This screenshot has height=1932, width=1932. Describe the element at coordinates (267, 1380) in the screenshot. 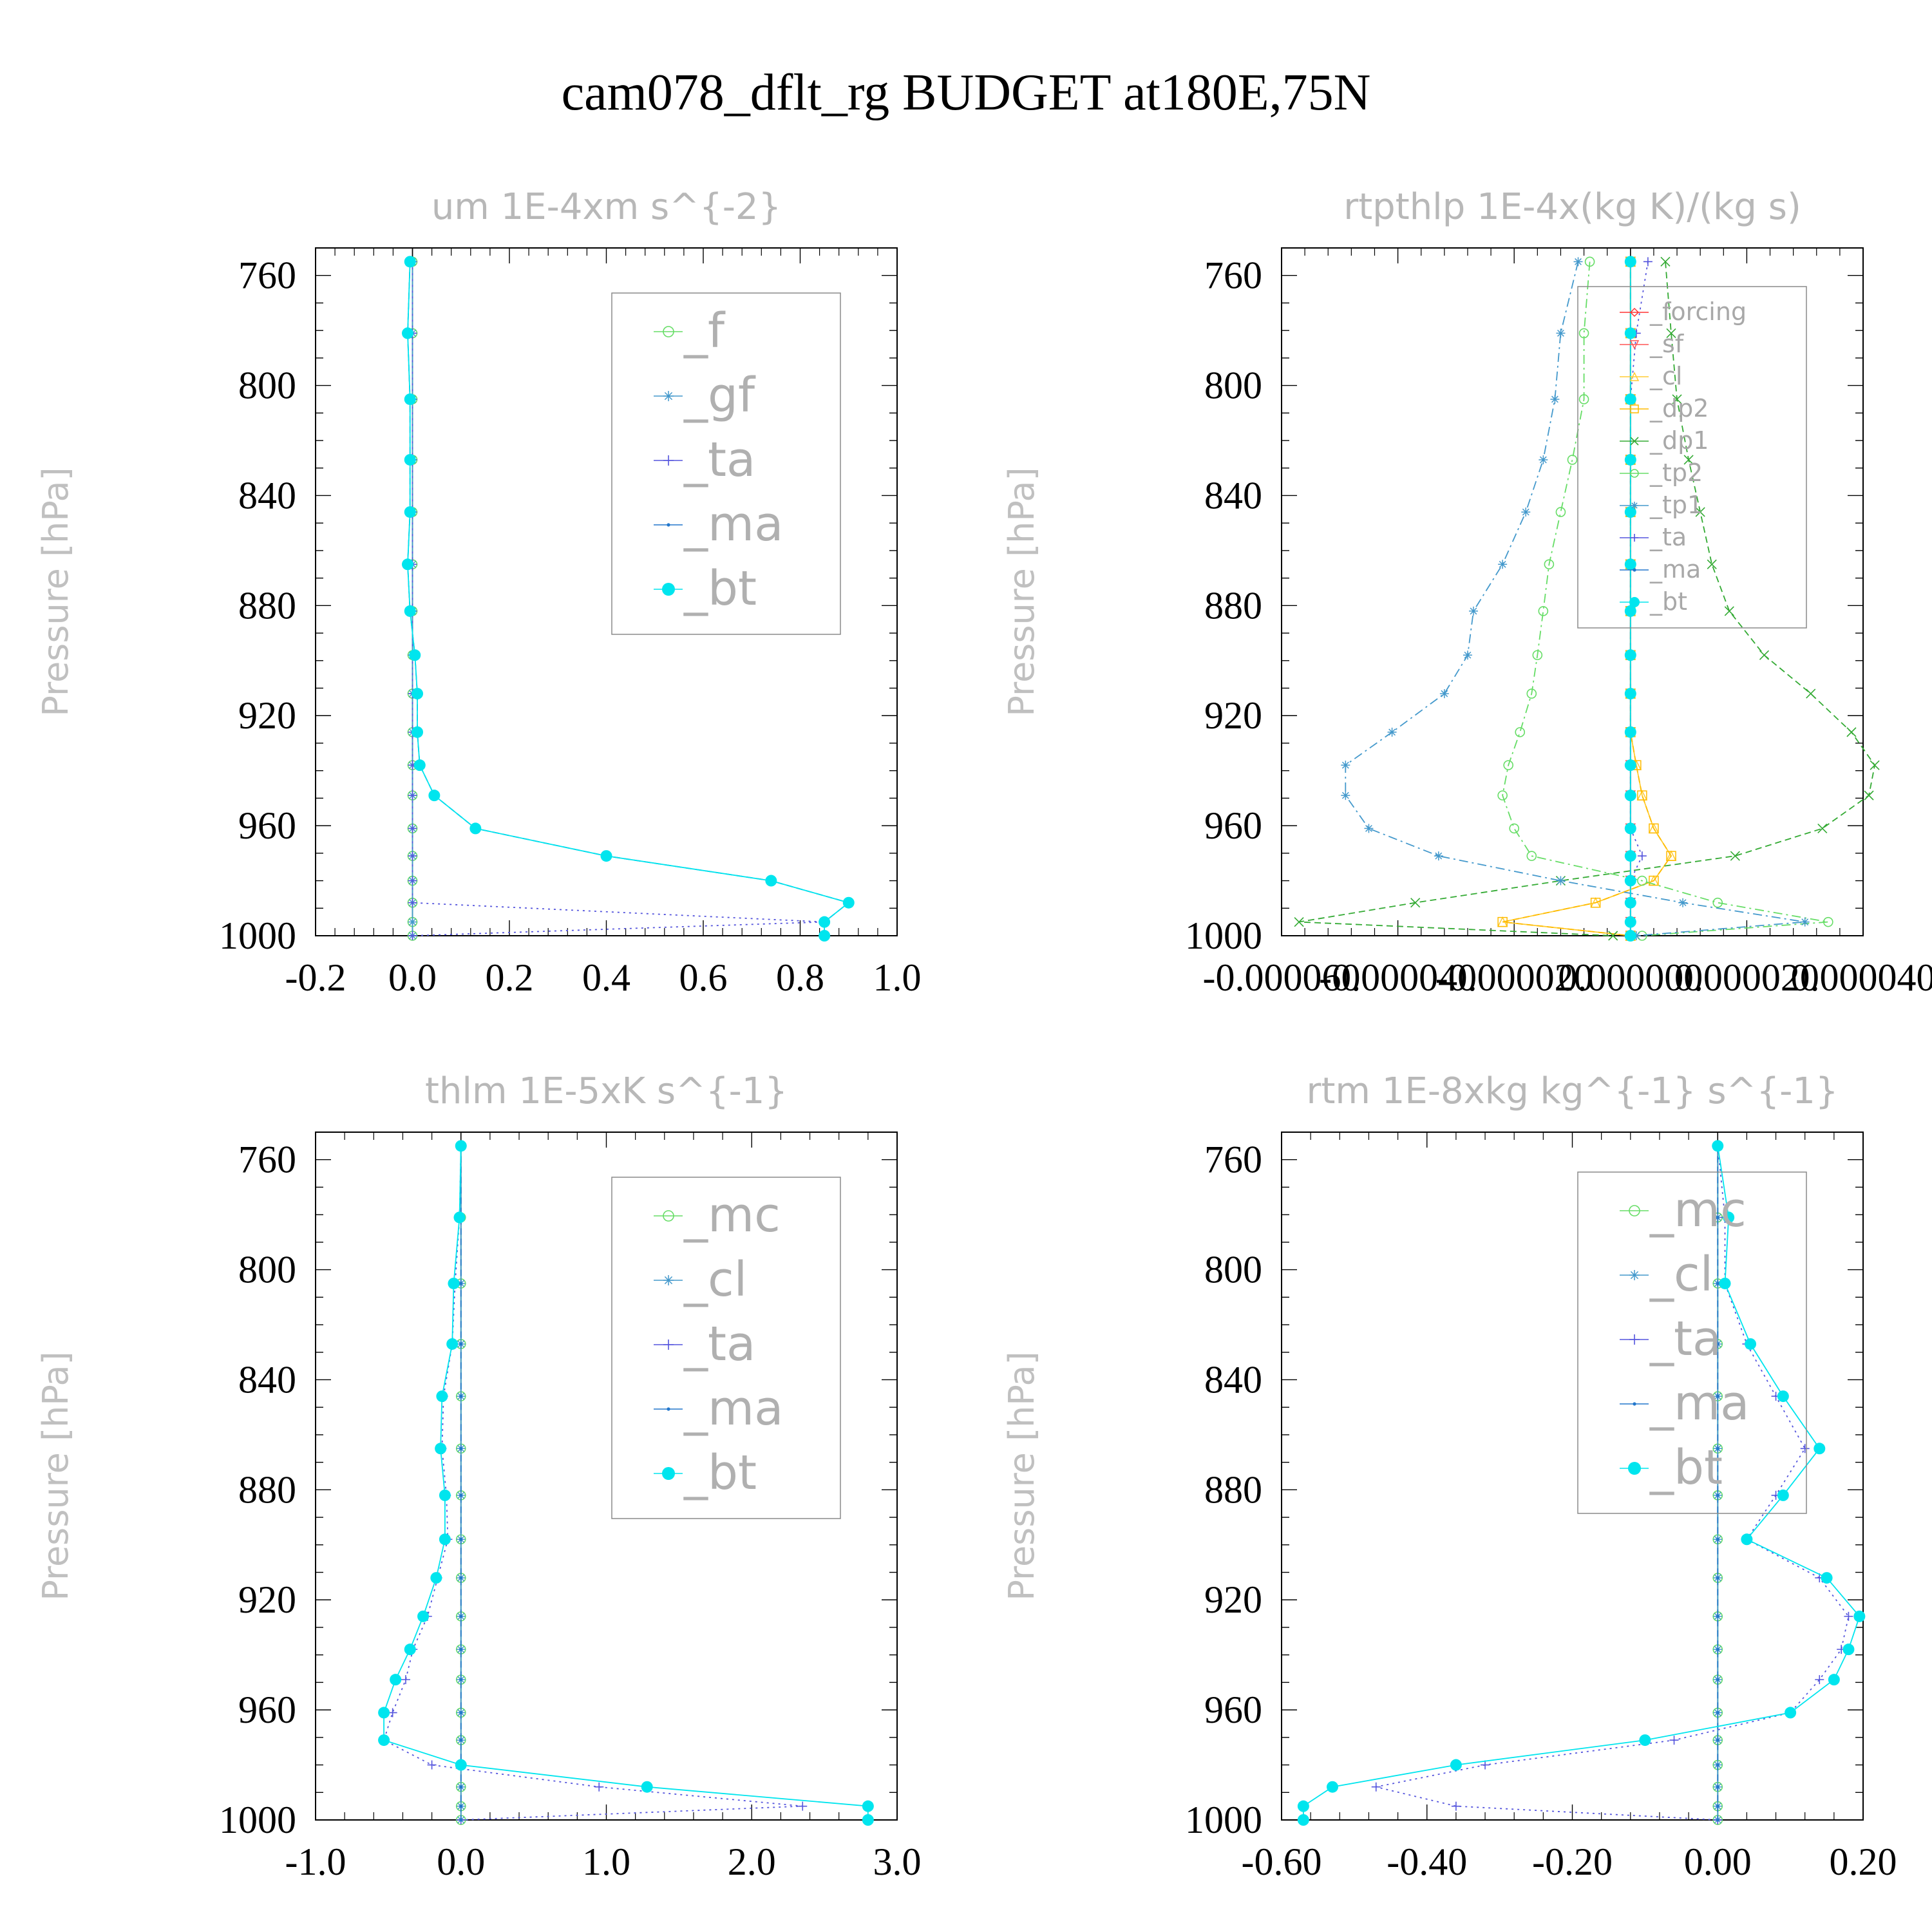

I see `y-tick-label: 840` at that location.